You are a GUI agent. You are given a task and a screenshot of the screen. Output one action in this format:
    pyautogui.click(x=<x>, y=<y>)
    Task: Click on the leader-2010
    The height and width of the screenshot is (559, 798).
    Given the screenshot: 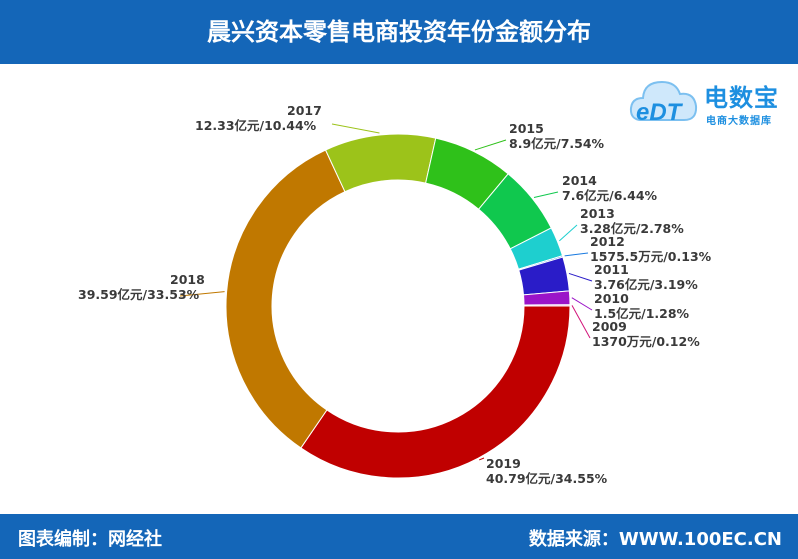 What is the action you would take?
    pyautogui.click(x=582, y=304)
    